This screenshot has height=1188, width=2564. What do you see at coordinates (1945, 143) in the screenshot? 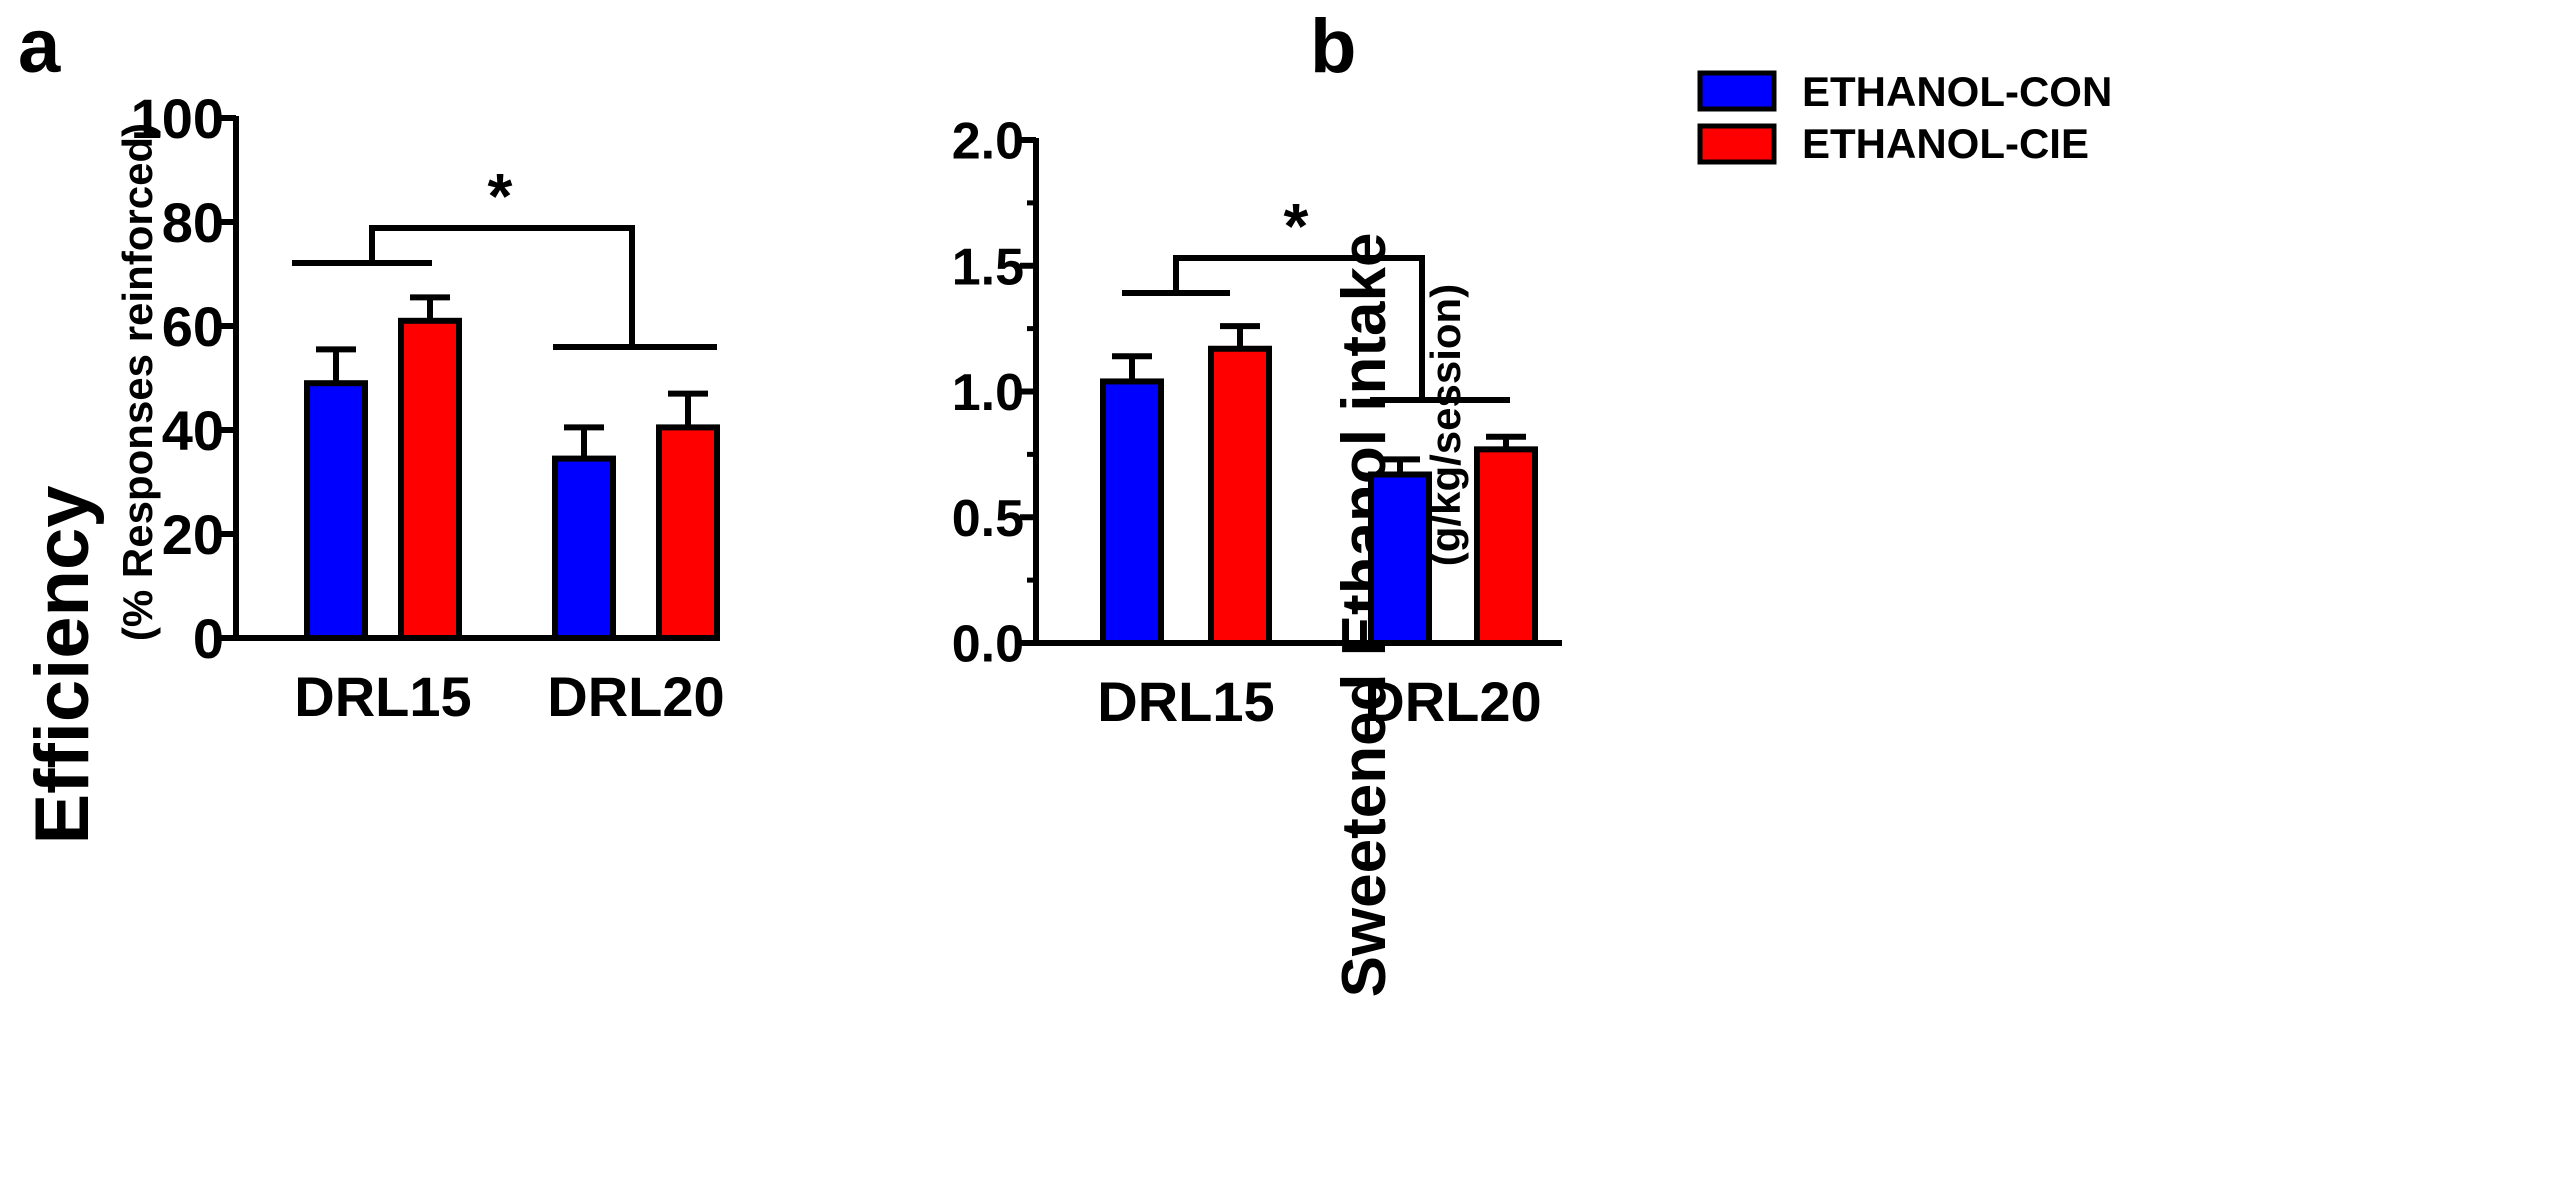
I see `legend-label-cie: ETHANOL-CIE` at bounding box center [1945, 143].